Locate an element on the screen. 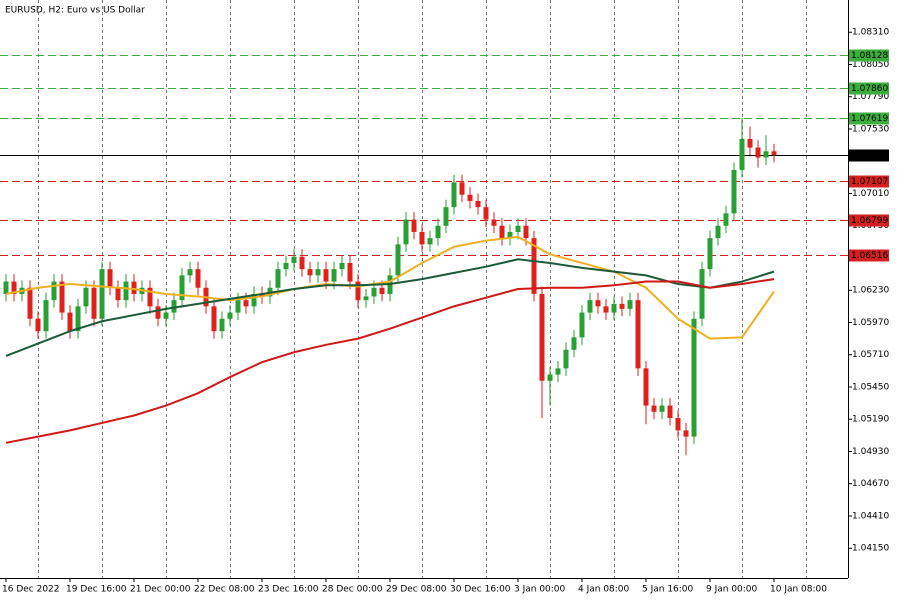 Image resolution: width=900 pixels, height=600 pixels. x-tick-label: 30 Dec 16:00 is located at coordinates (480, 590).